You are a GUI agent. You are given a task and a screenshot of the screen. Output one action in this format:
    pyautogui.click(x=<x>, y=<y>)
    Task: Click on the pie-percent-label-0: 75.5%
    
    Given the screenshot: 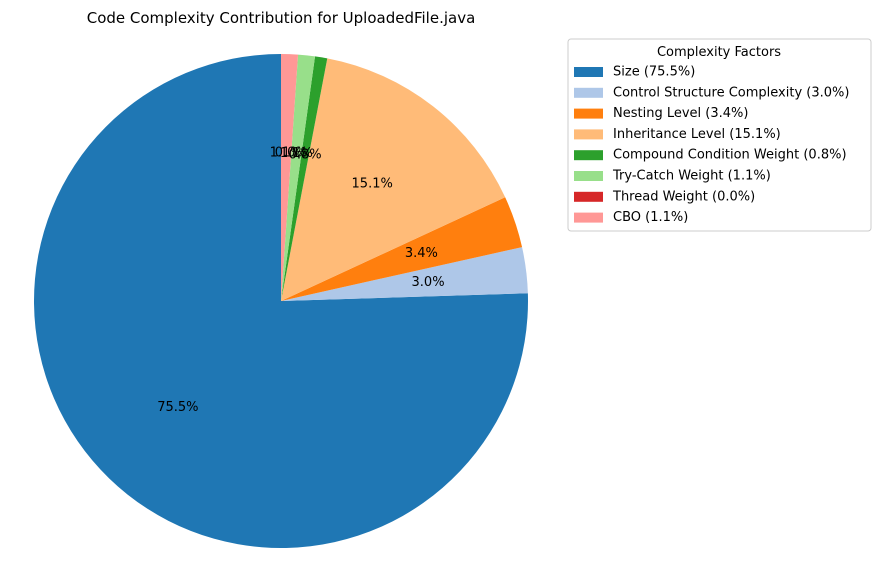 What is the action you would take?
    pyautogui.click(x=177, y=407)
    